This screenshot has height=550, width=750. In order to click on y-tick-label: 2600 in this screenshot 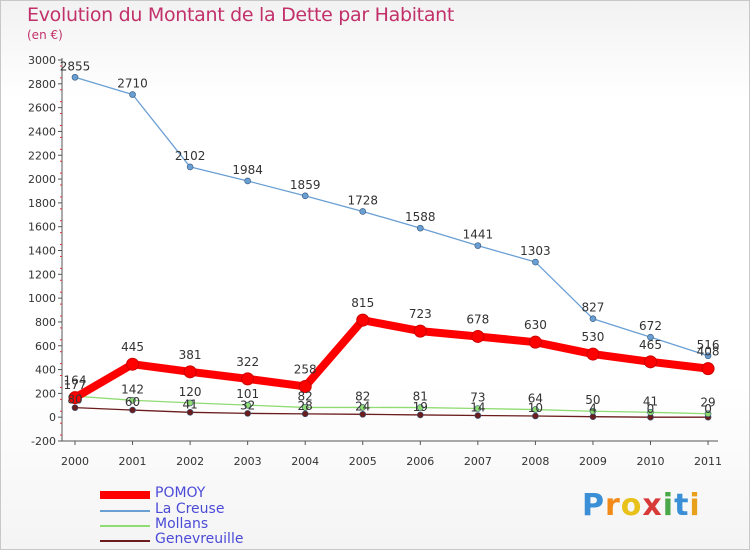, I will do `click(42, 108)`.